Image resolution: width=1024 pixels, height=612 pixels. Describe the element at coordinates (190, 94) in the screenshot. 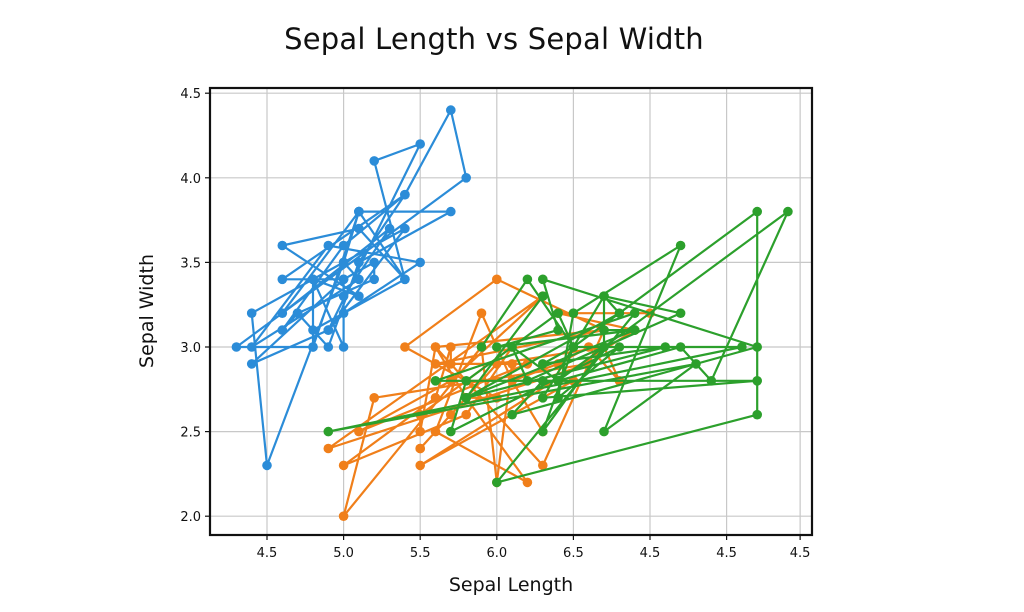

I see `y-tick-label: 4.5` at that location.